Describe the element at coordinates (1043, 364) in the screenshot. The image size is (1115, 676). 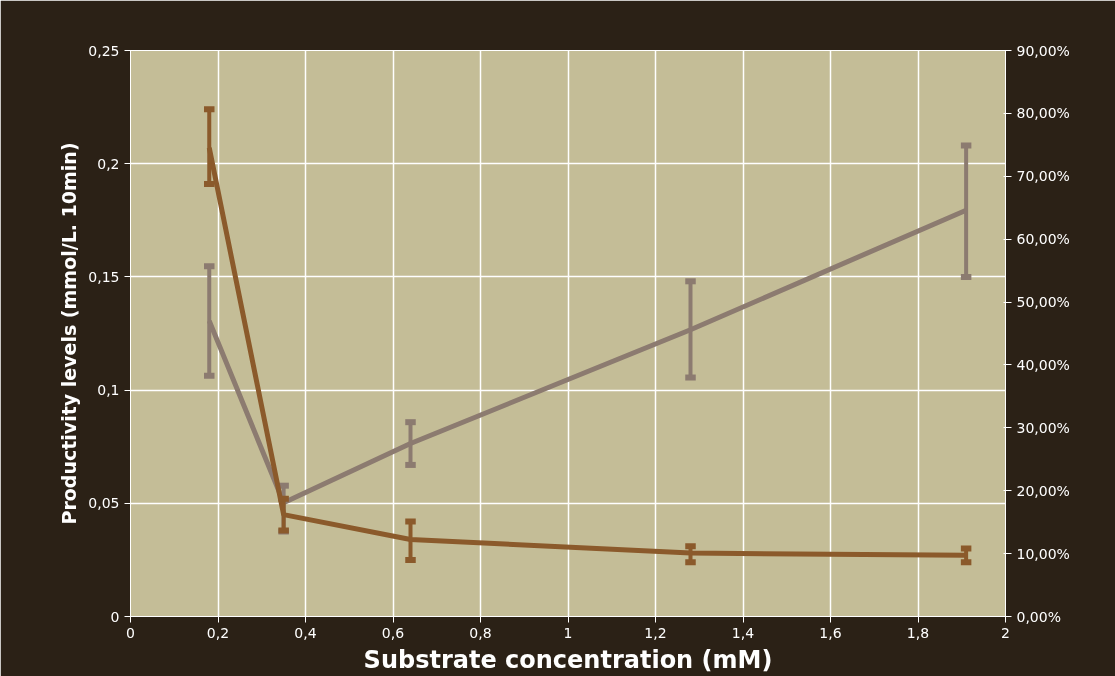
I see `y2-tick-label: 40,00%` at that location.